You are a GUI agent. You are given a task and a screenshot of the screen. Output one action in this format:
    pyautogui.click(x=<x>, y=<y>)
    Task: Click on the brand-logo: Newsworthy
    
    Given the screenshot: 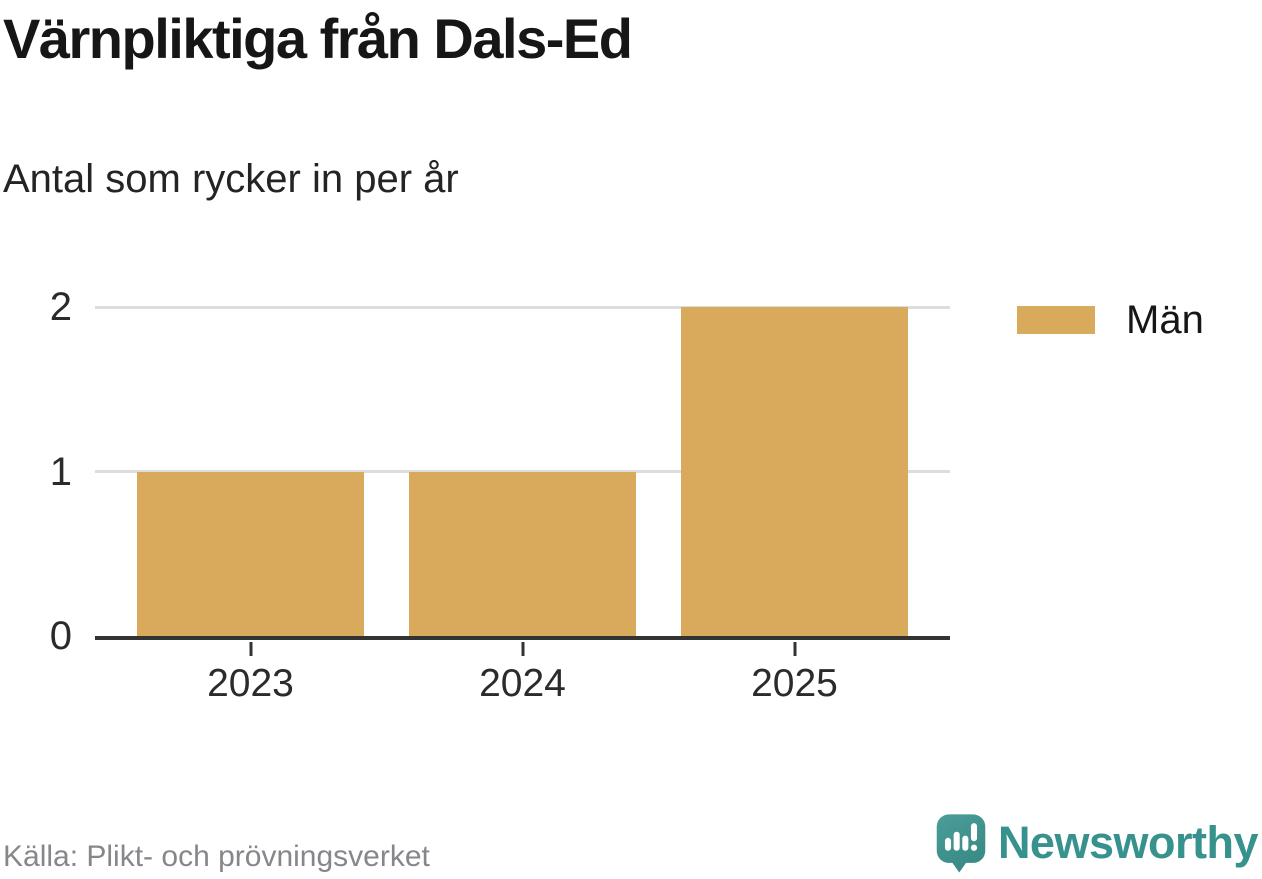 What is the action you would take?
    pyautogui.click(x=1097, y=843)
    